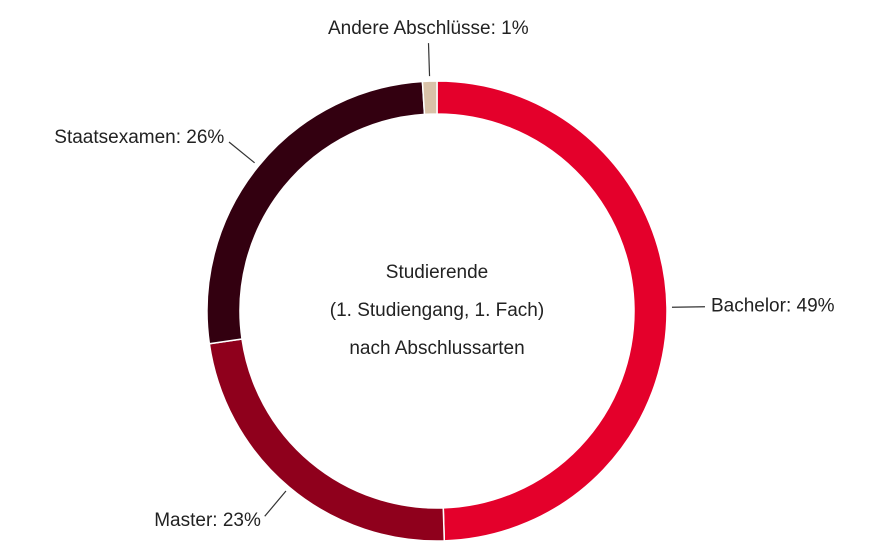  I want to click on donut-segment, so click(429, 98).